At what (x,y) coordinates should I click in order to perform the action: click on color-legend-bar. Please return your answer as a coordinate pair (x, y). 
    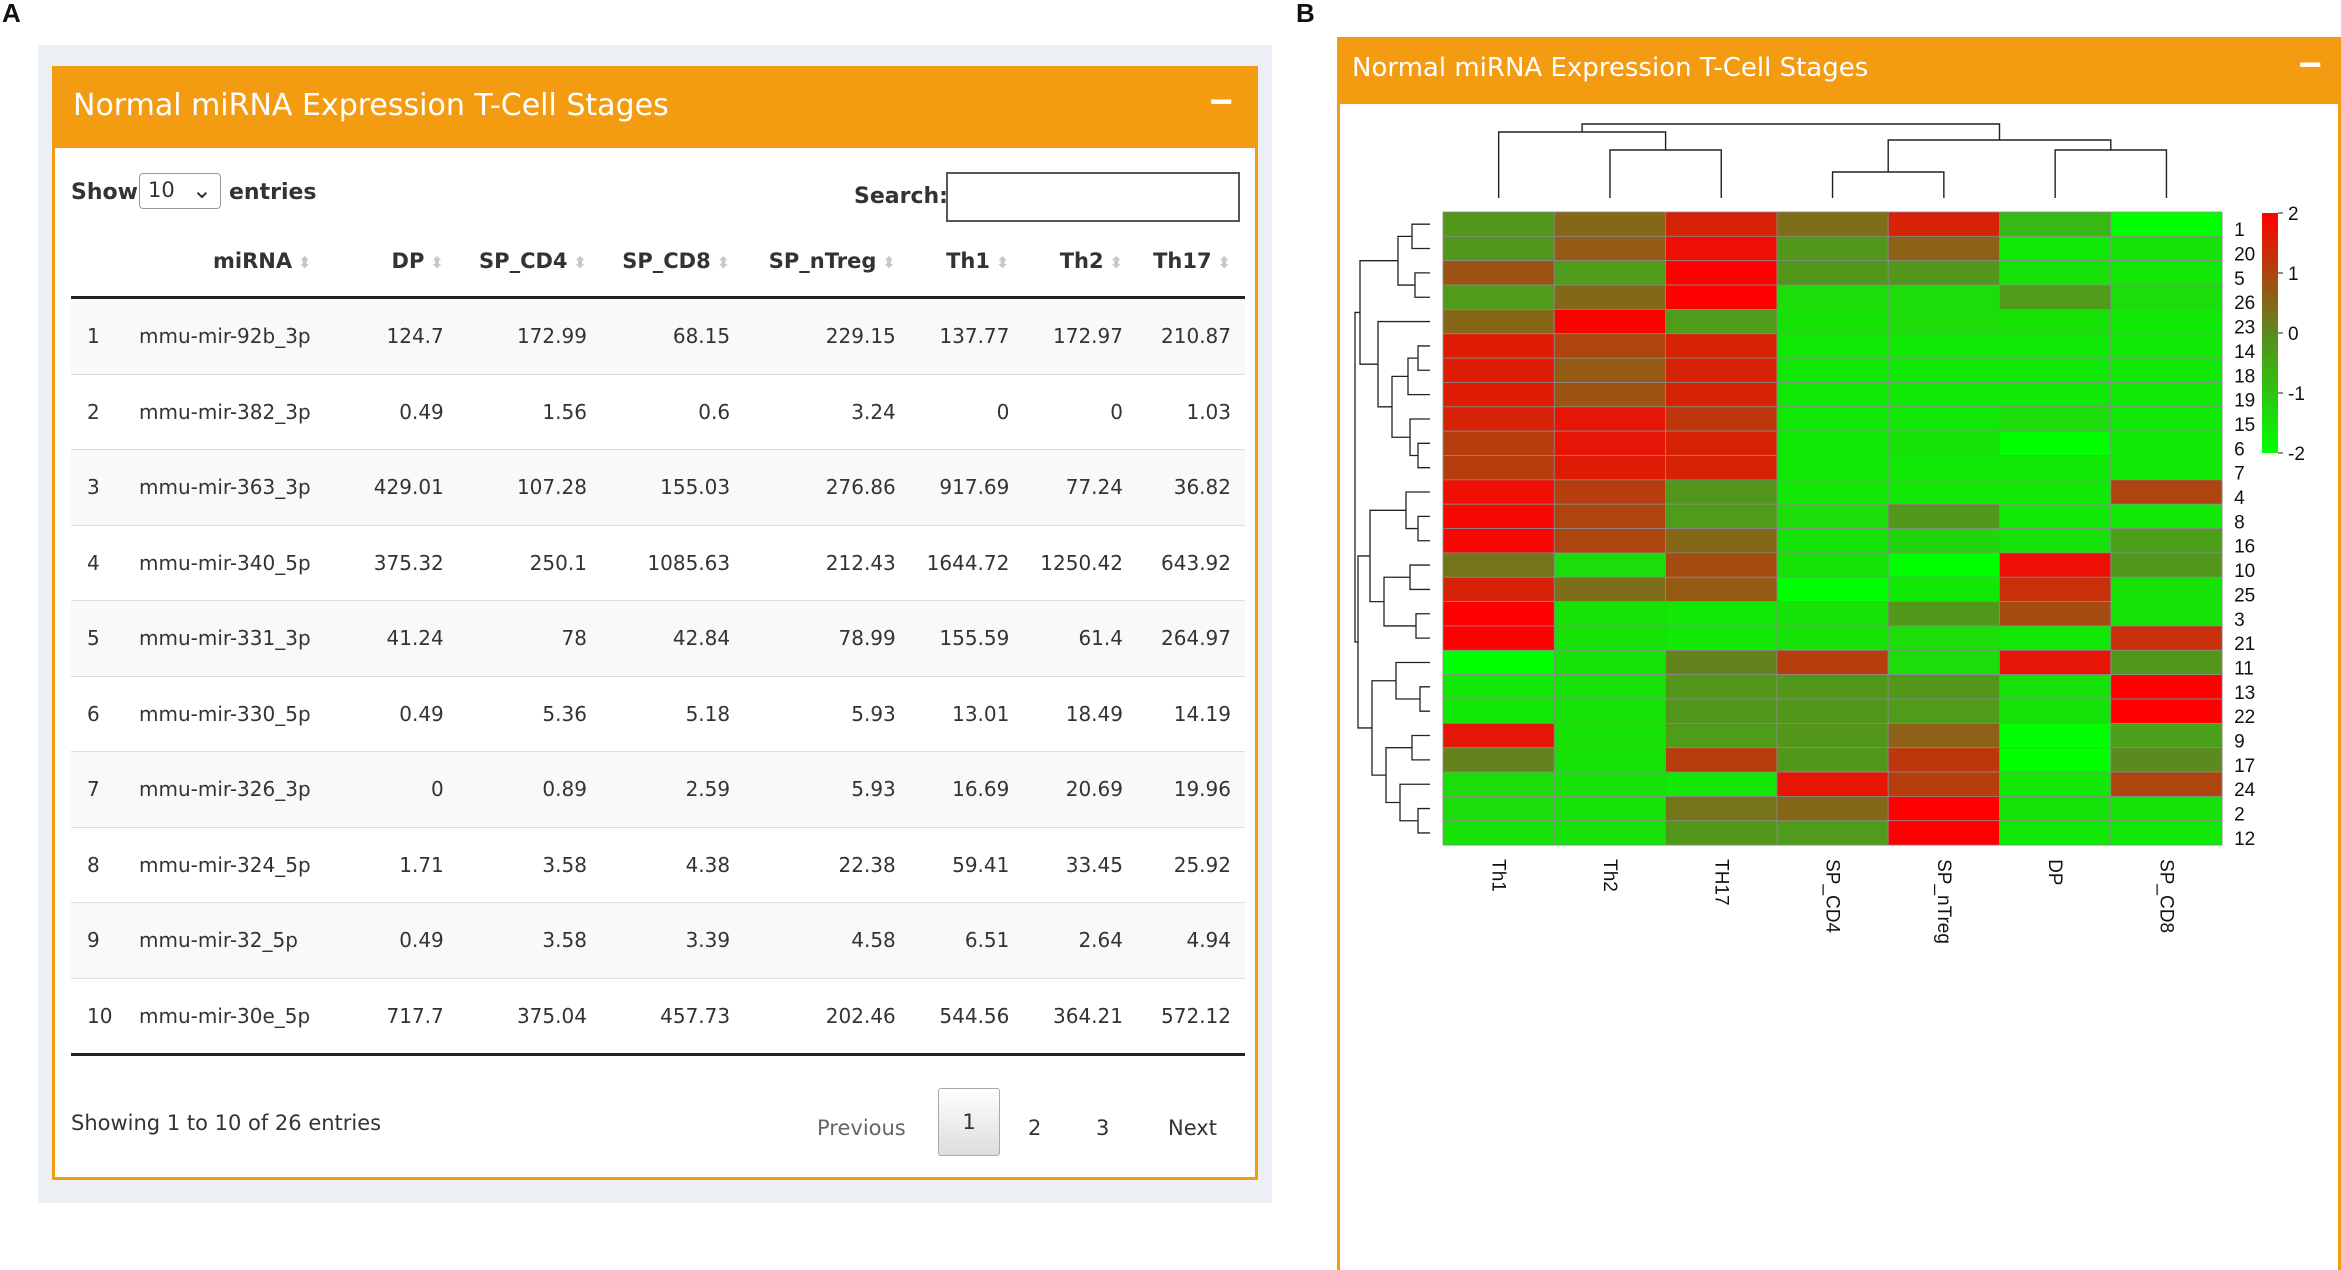
    Looking at the image, I should click on (2270, 333).